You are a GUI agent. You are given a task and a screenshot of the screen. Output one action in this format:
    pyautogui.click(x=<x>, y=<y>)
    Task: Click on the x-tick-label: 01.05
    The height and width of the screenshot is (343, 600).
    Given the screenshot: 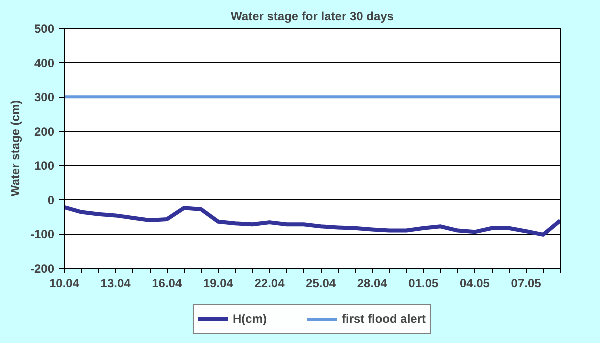 What is the action you would take?
    pyautogui.click(x=424, y=283)
    